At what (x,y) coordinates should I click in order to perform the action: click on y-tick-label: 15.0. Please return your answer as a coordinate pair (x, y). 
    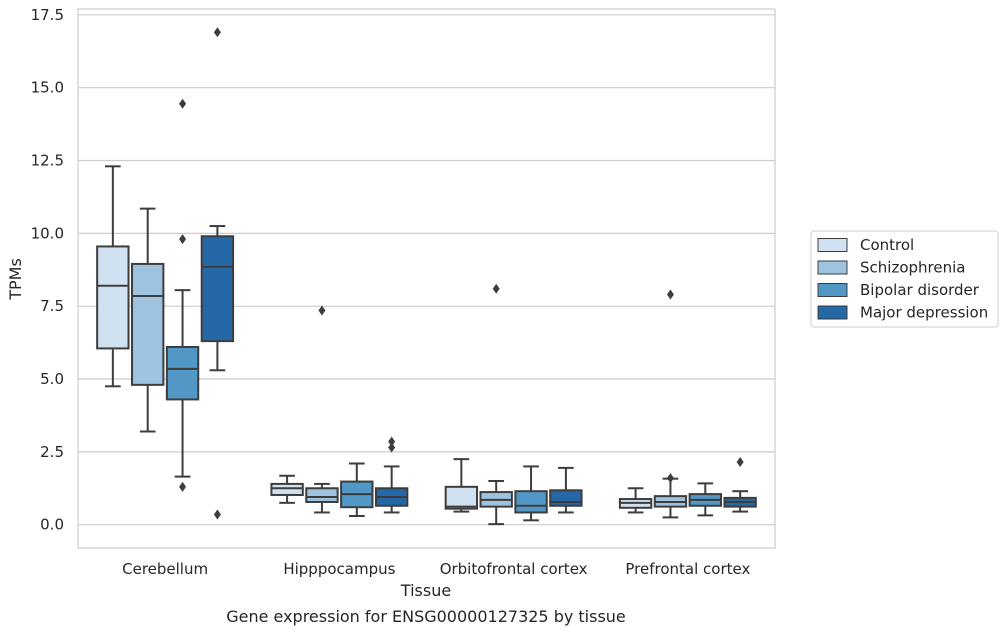
    Looking at the image, I should click on (47, 88).